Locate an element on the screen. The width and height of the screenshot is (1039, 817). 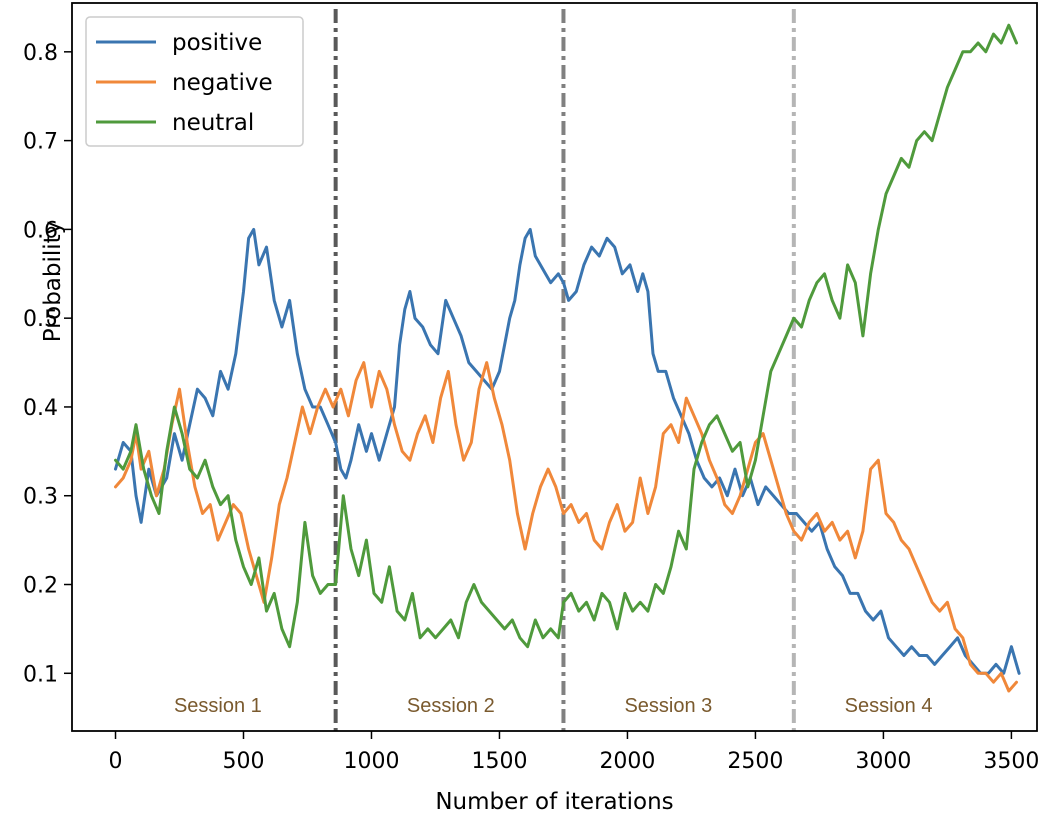
legend: positive negative neutral is located at coordinates (194, 81).